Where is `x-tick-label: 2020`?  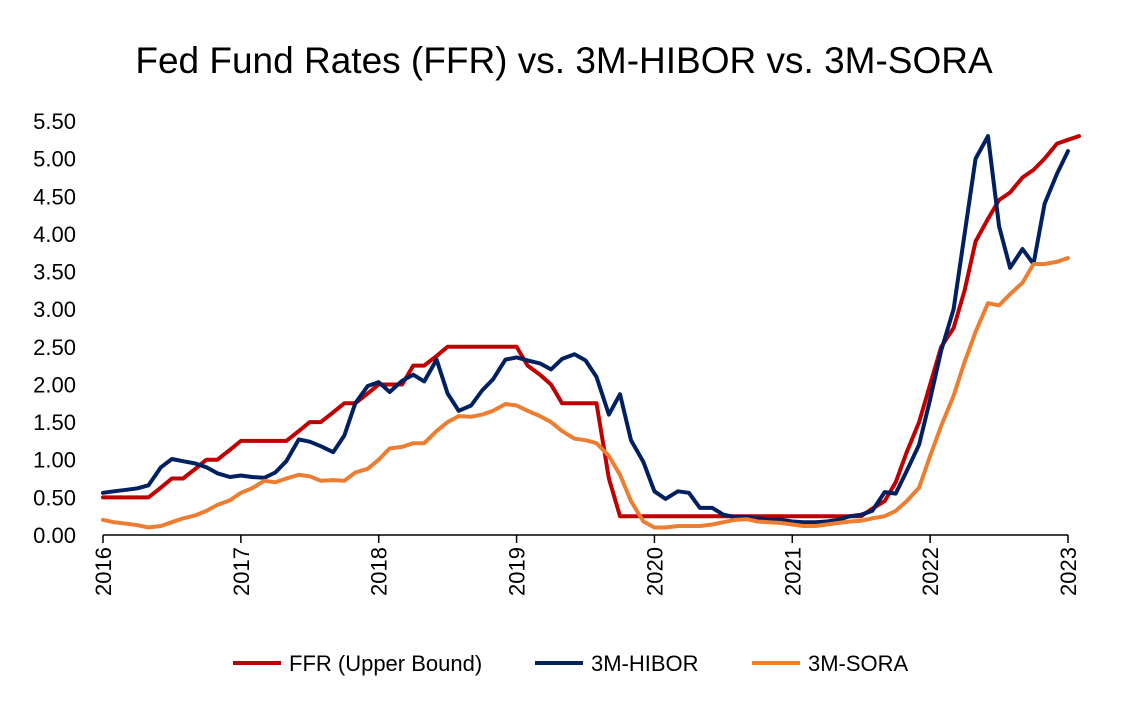 x-tick-label: 2020 is located at coordinates (654, 571).